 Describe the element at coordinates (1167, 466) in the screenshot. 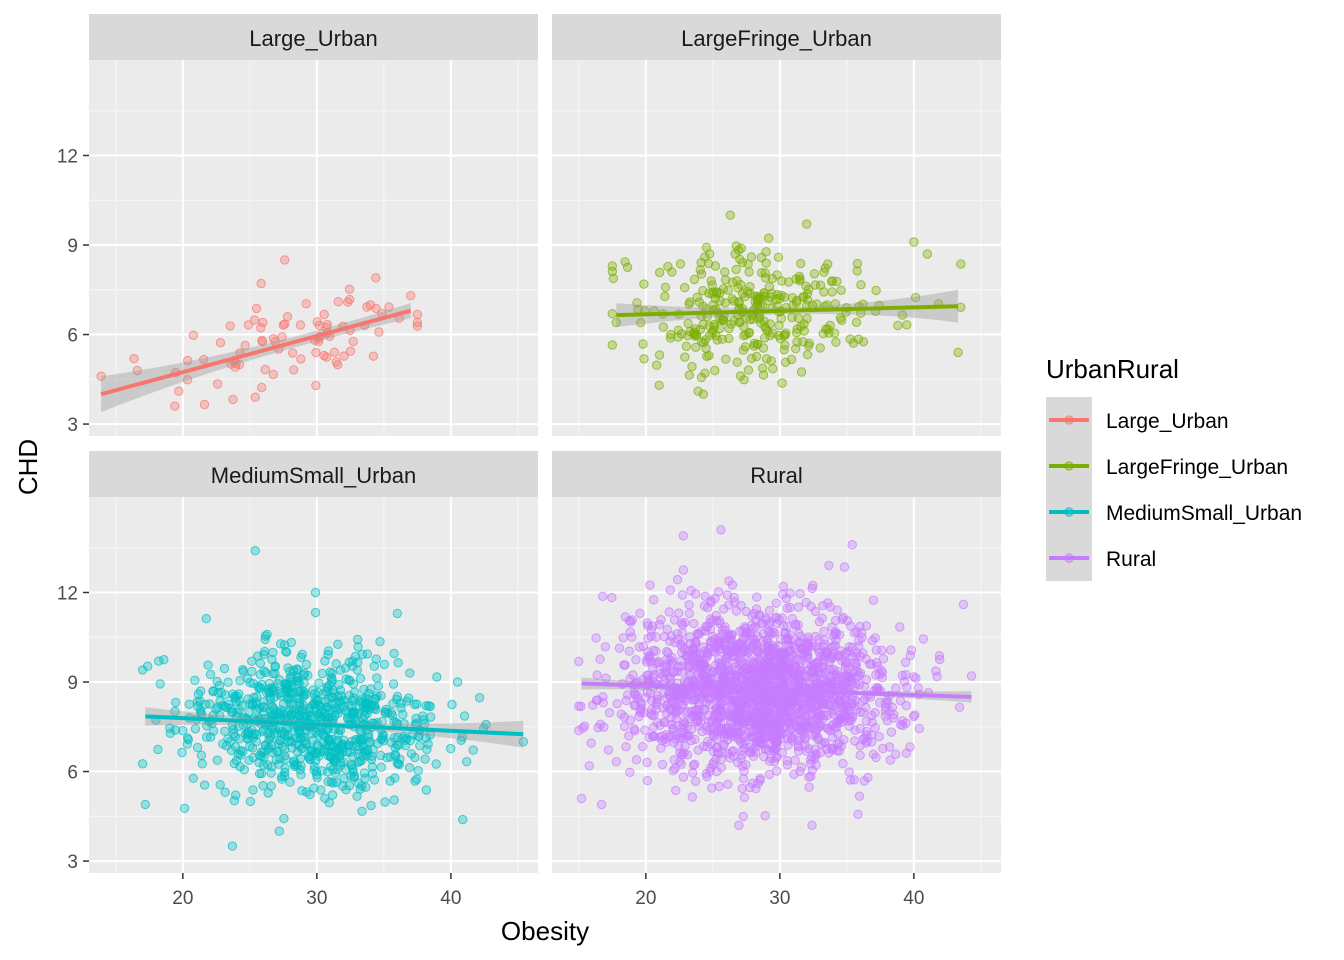

I see `legend-item: LargeFringe_Urban` at that location.